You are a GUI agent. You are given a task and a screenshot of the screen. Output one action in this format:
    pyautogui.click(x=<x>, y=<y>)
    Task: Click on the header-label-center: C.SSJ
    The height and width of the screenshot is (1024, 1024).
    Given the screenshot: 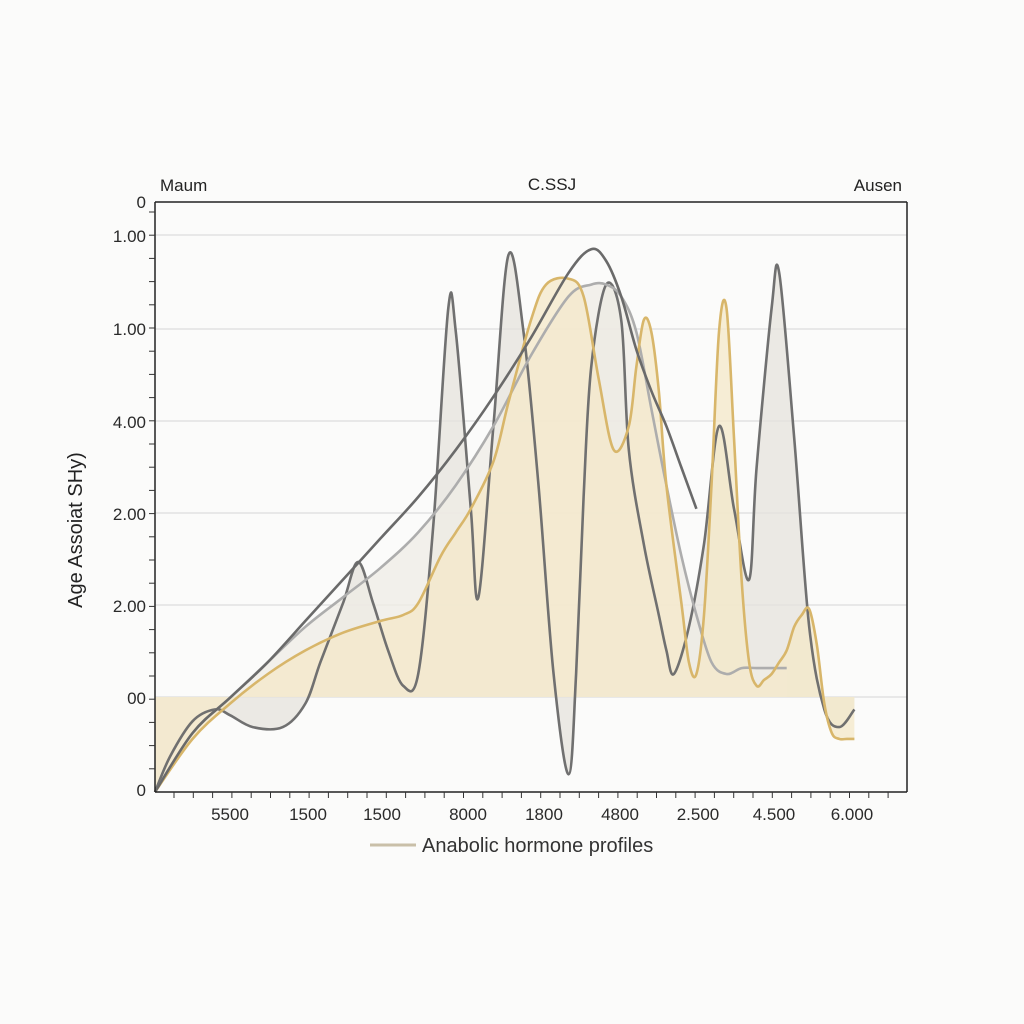 What is the action you would take?
    pyautogui.click(x=552, y=184)
    